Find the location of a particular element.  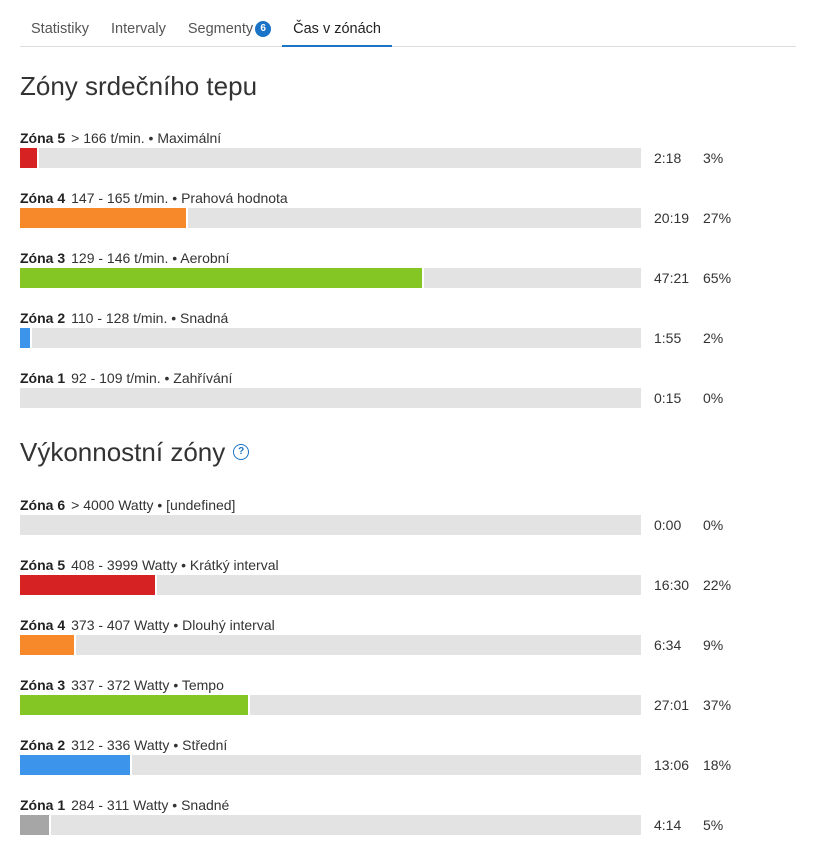

zone-row: Zóna 2 312 - 336 Watty • Střední 13:06 18% is located at coordinates (410, 757).